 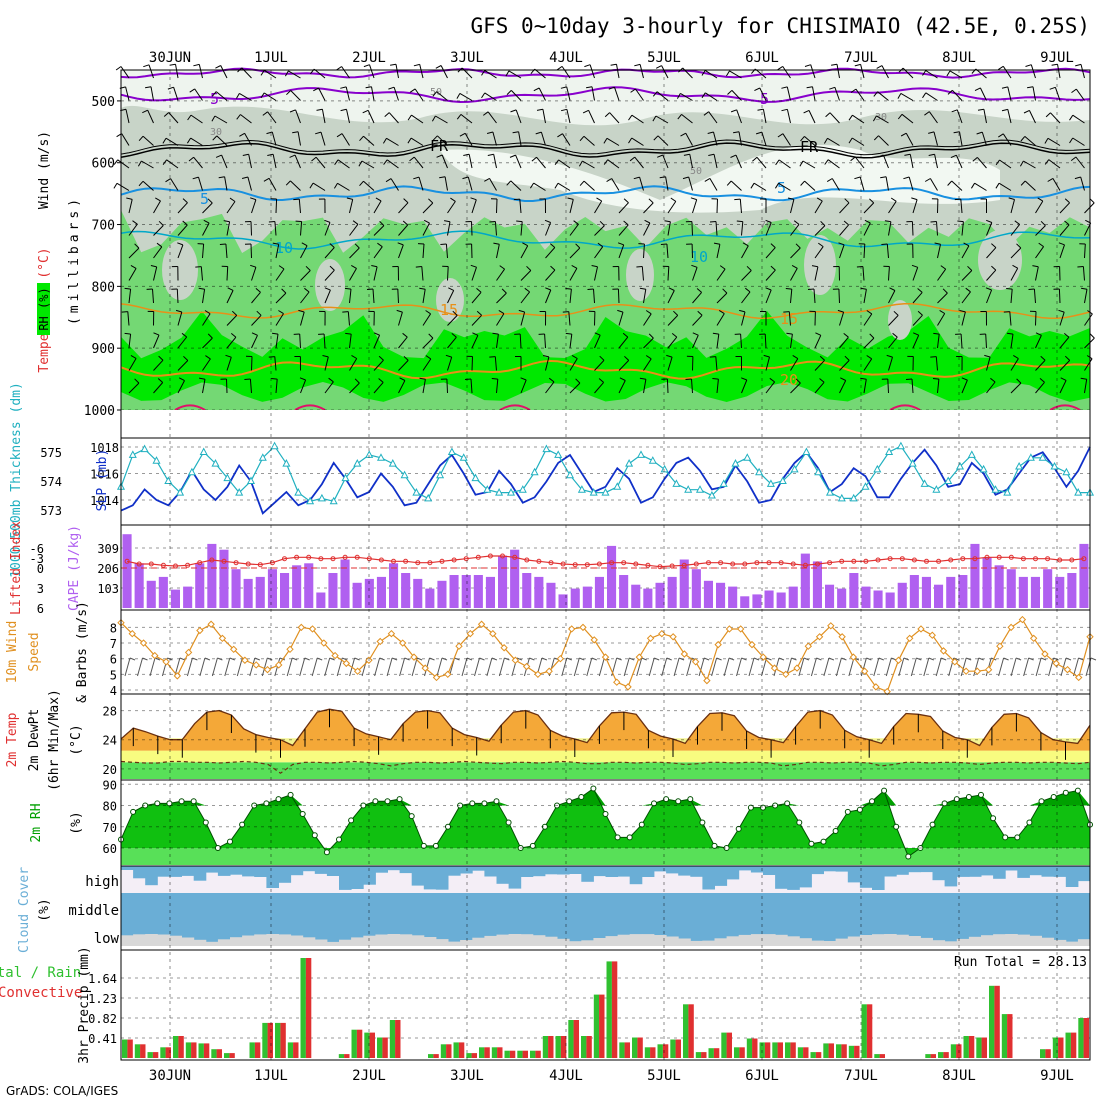 What do you see at coordinates (110, 741) in the screenshot?
I see `ytick-temp-24: 24` at bounding box center [110, 741].